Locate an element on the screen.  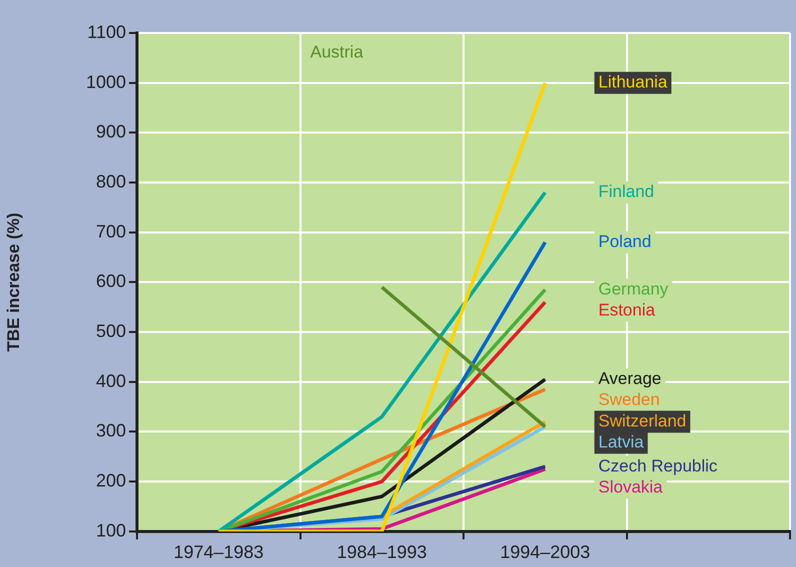
text: Switzerland is located at coordinates (642, 420).